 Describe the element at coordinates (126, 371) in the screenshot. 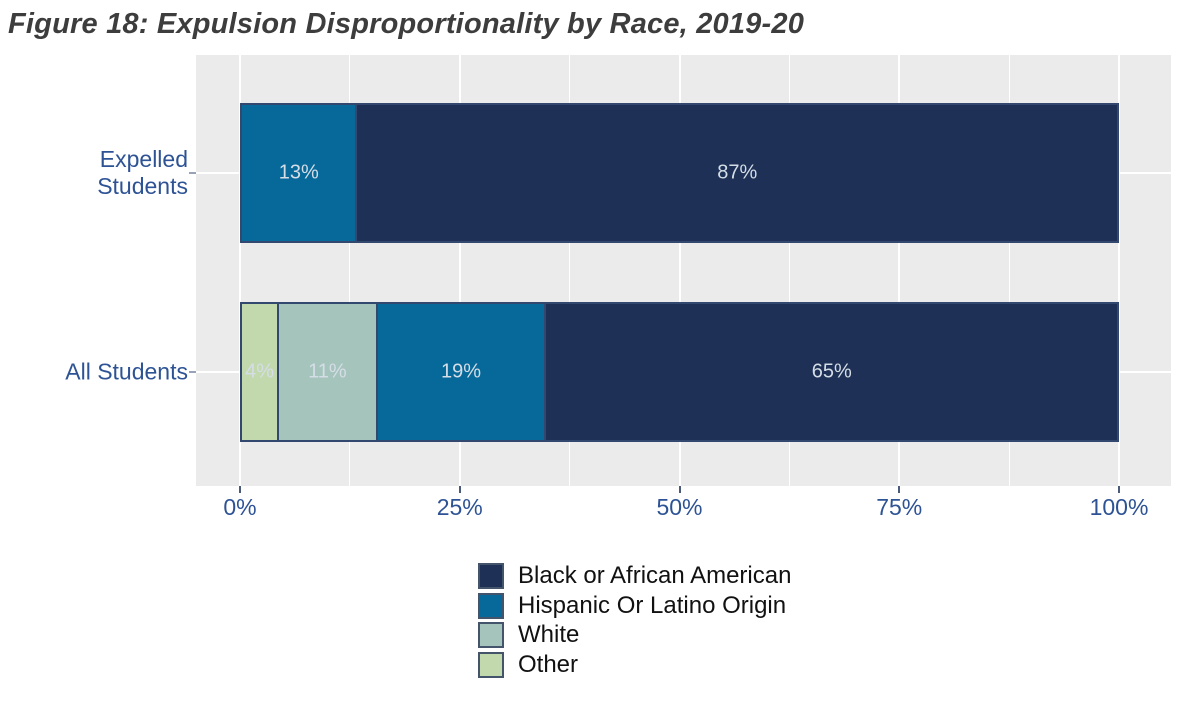

I see `y-axis-category-label: All Students` at that location.